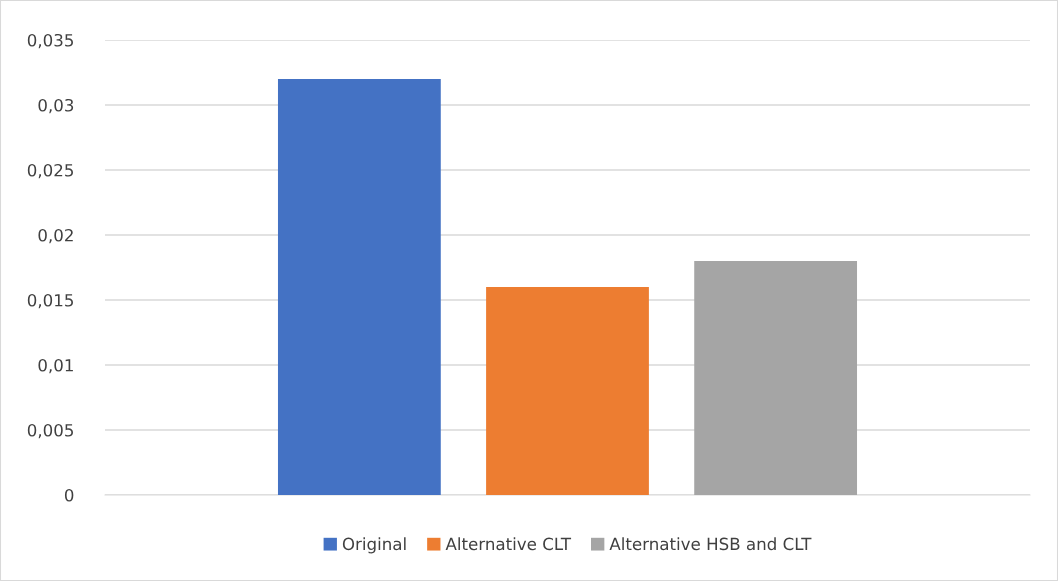  Describe the element at coordinates (710, 544) in the screenshot. I see `legend-label: Alternative HSB and CLT` at that location.